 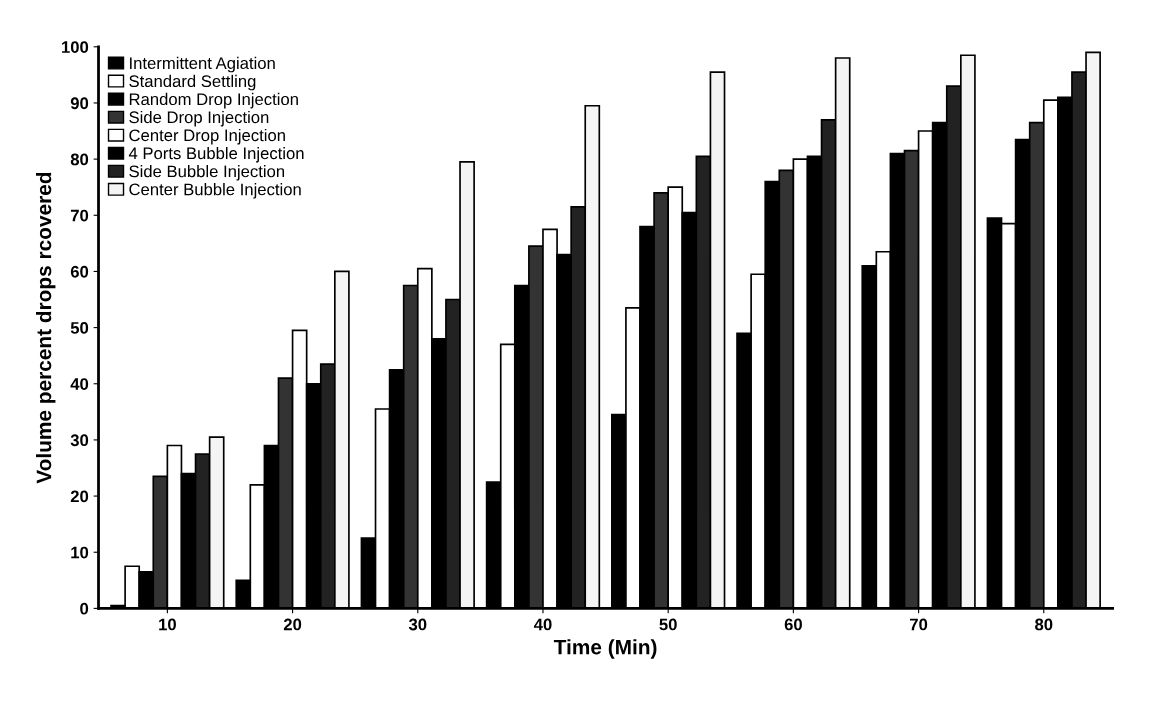 I want to click on x-tick-label: 10, so click(x=167, y=624).